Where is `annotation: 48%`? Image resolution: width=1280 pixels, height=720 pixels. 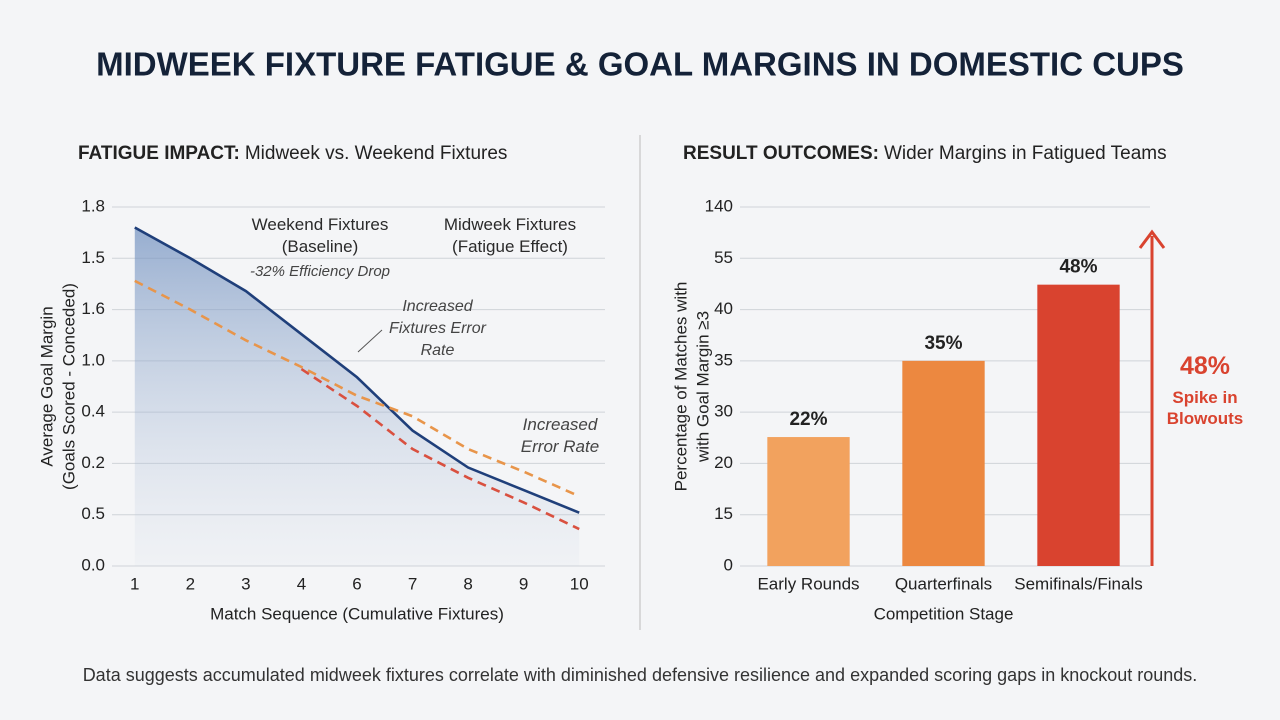
annotation: 48% is located at coordinates (1205, 366).